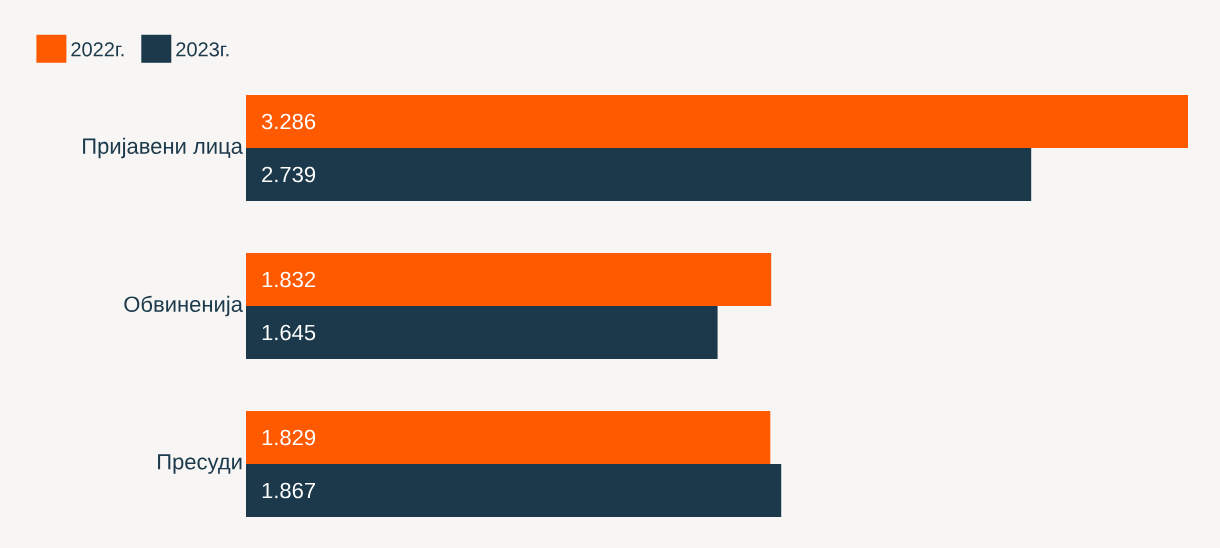  I want to click on legend-label: 2022г., so click(97, 49).